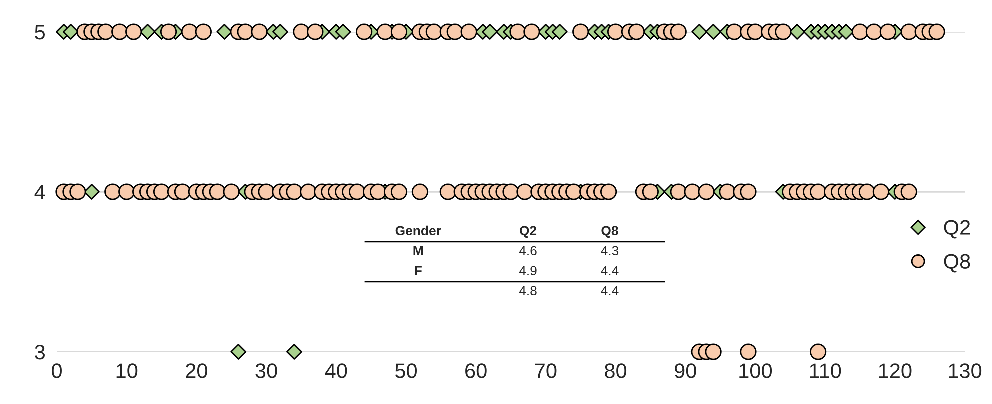 The image size is (992, 404). What do you see at coordinates (57, 371) in the screenshot?
I see `x-tick-label: 0` at bounding box center [57, 371].